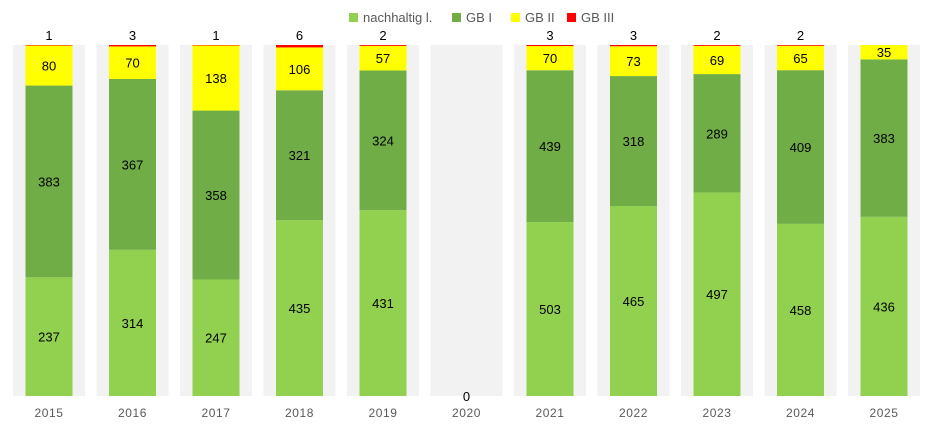 This screenshot has height=429, width=945. I want to click on bar-segment-2022-gb-ii, so click(633, 61).